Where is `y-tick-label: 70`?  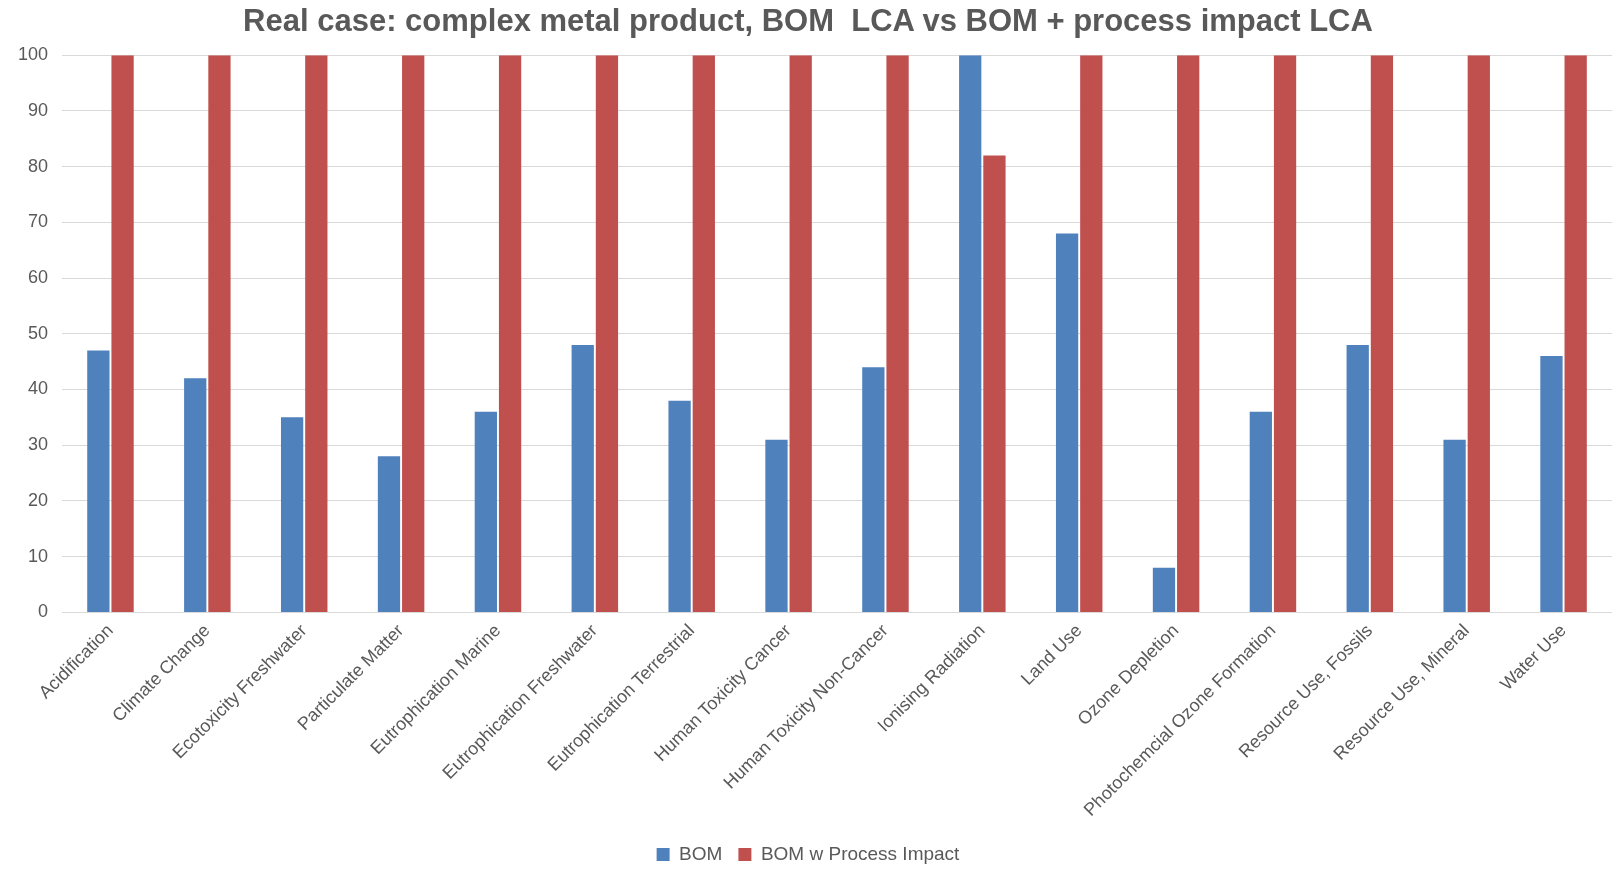 y-tick-label: 70 is located at coordinates (38, 221).